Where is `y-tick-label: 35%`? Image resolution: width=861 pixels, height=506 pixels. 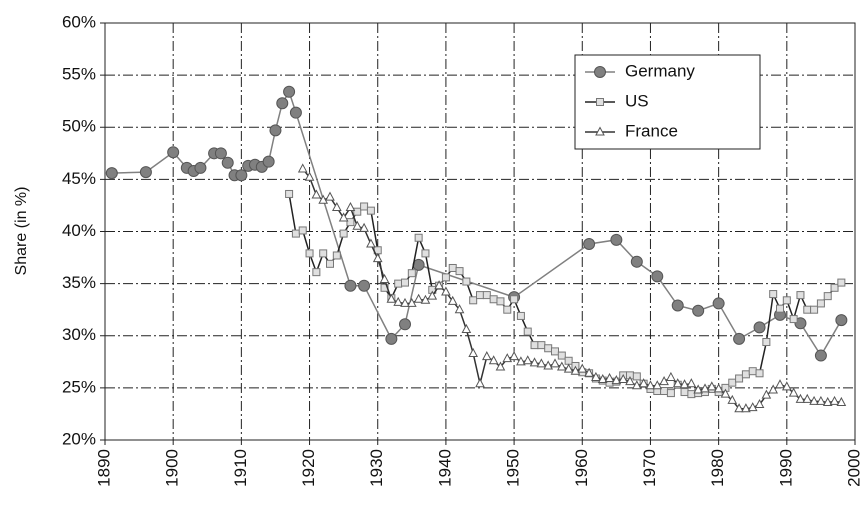
y-tick-label: 35% is located at coordinates (79, 282).